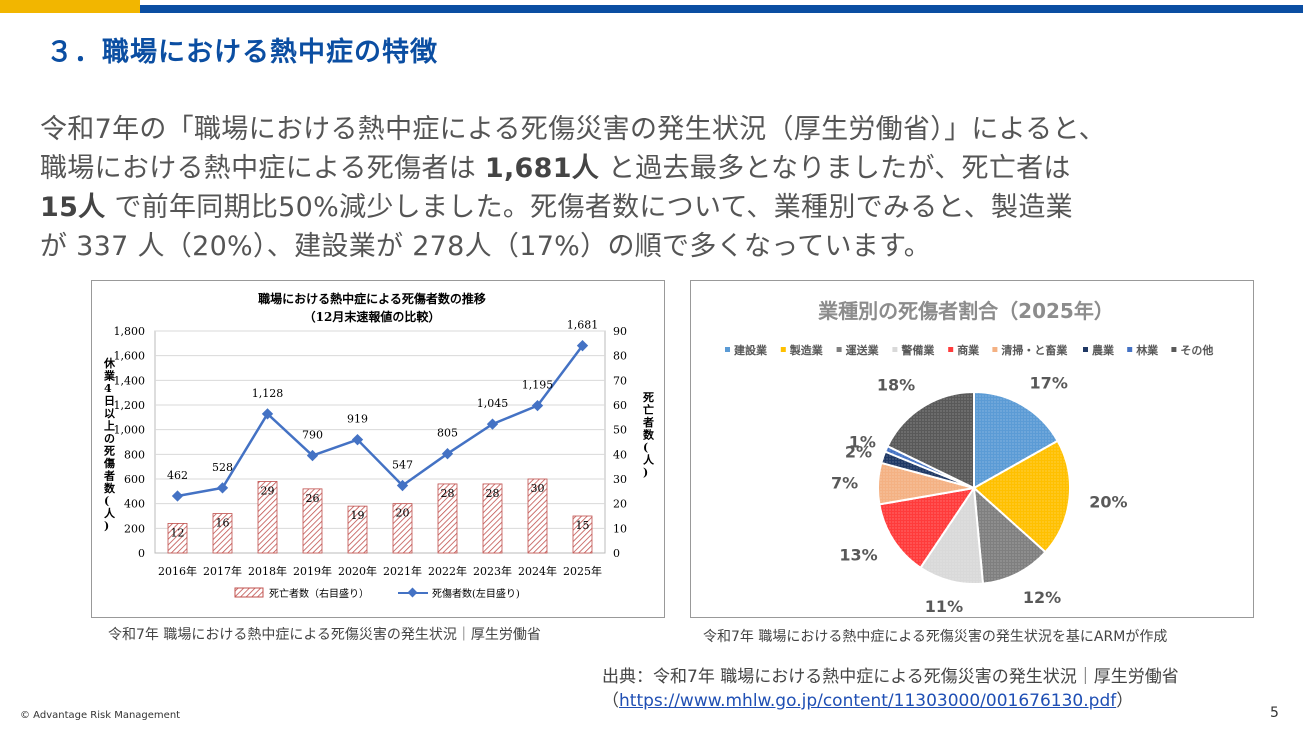  Describe the element at coordinates (130, 331) in the screenshot. I see `left-tick-label: 1,800` at that location.